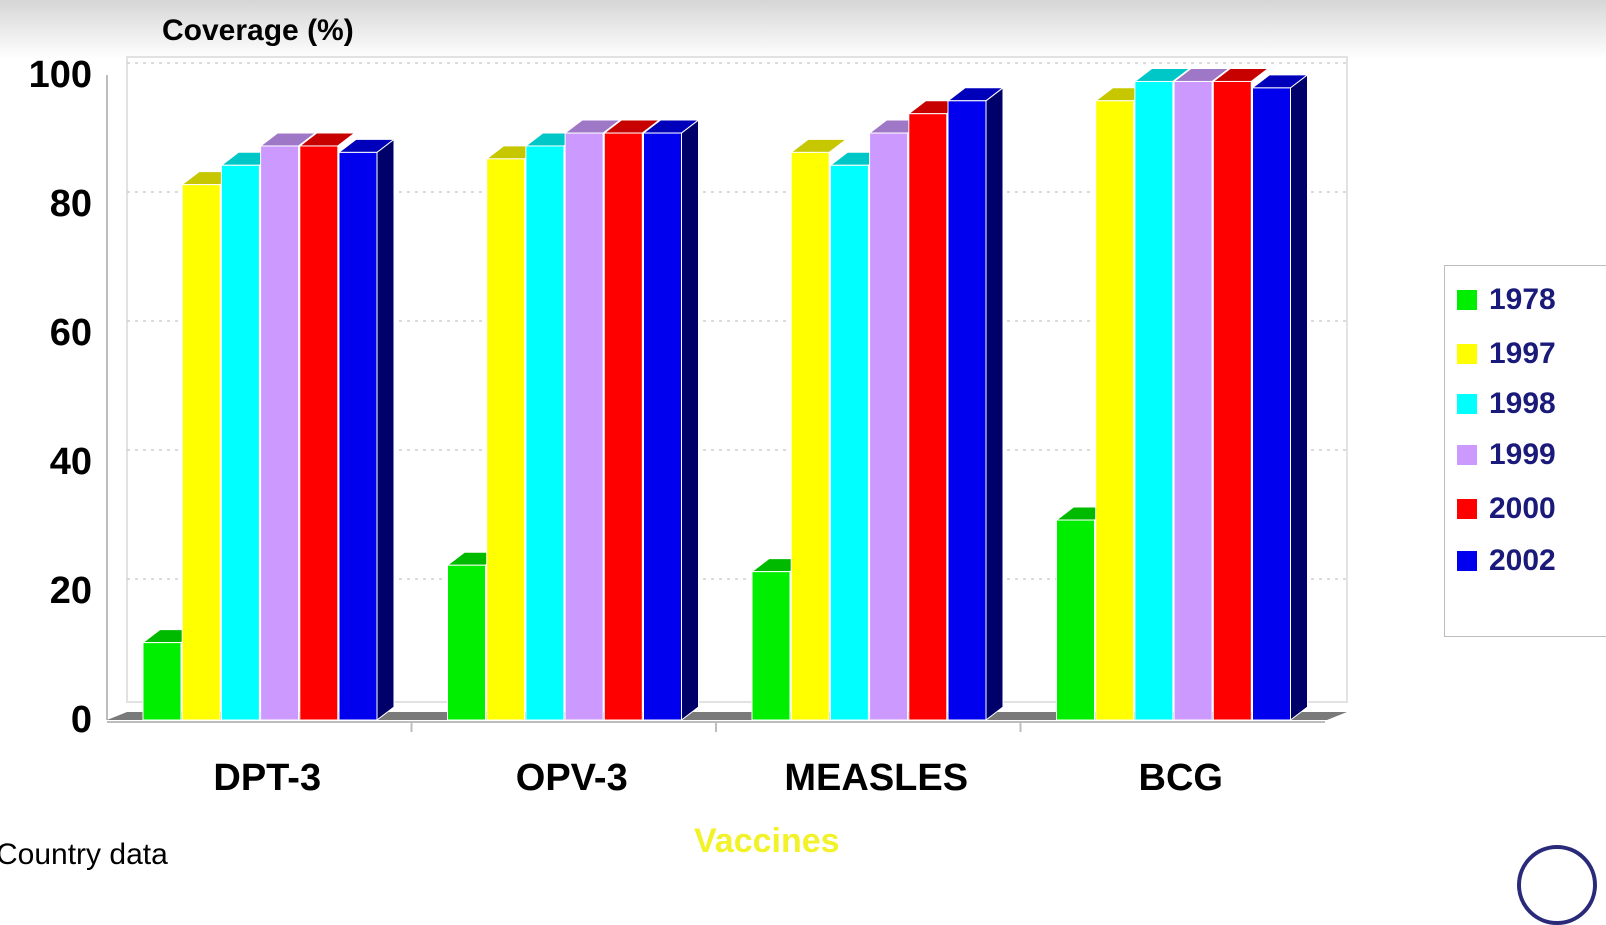  What do you see at coordinates (767, 841) in the screenshot?
I see `x-axis-label: Vaccines` at bounding box center [767, 841].